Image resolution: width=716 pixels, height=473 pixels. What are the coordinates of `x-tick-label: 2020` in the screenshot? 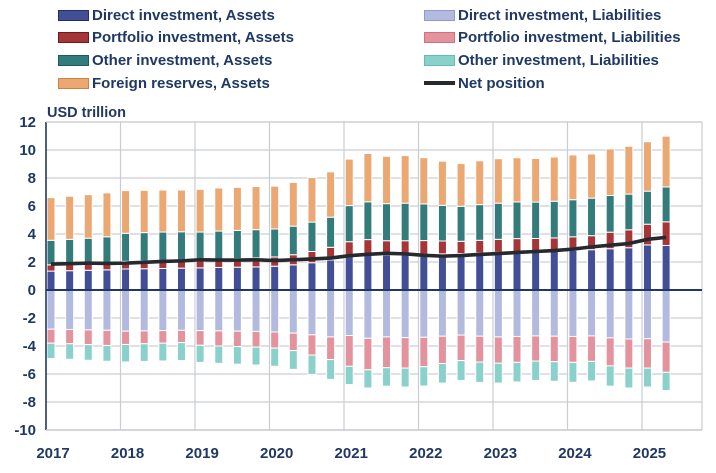 It's located at (276, 453).